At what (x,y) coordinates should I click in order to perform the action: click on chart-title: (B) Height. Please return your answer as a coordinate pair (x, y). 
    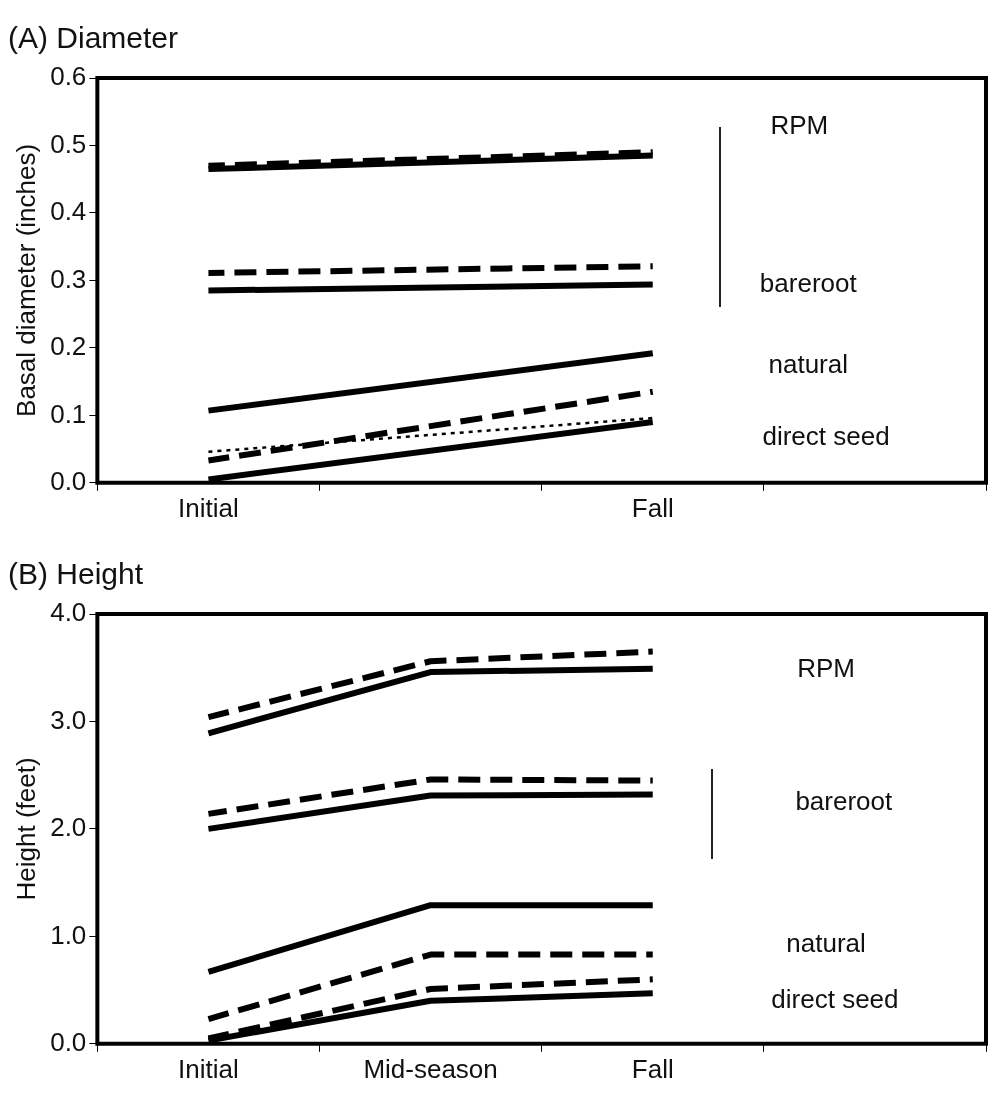
    Looking at the image, I should click on (76, 574).